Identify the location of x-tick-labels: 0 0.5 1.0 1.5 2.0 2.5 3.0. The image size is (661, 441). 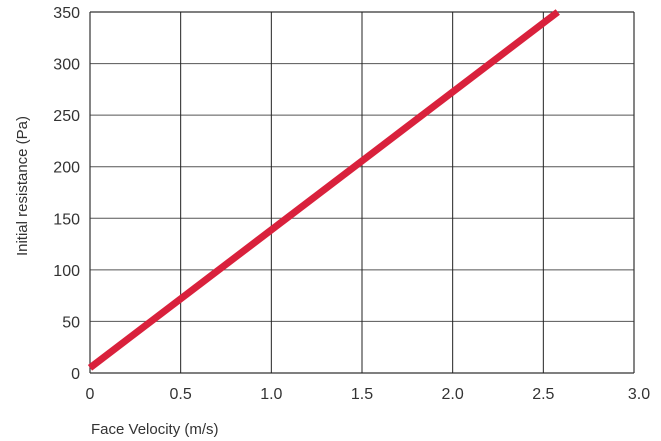
(368, 394).